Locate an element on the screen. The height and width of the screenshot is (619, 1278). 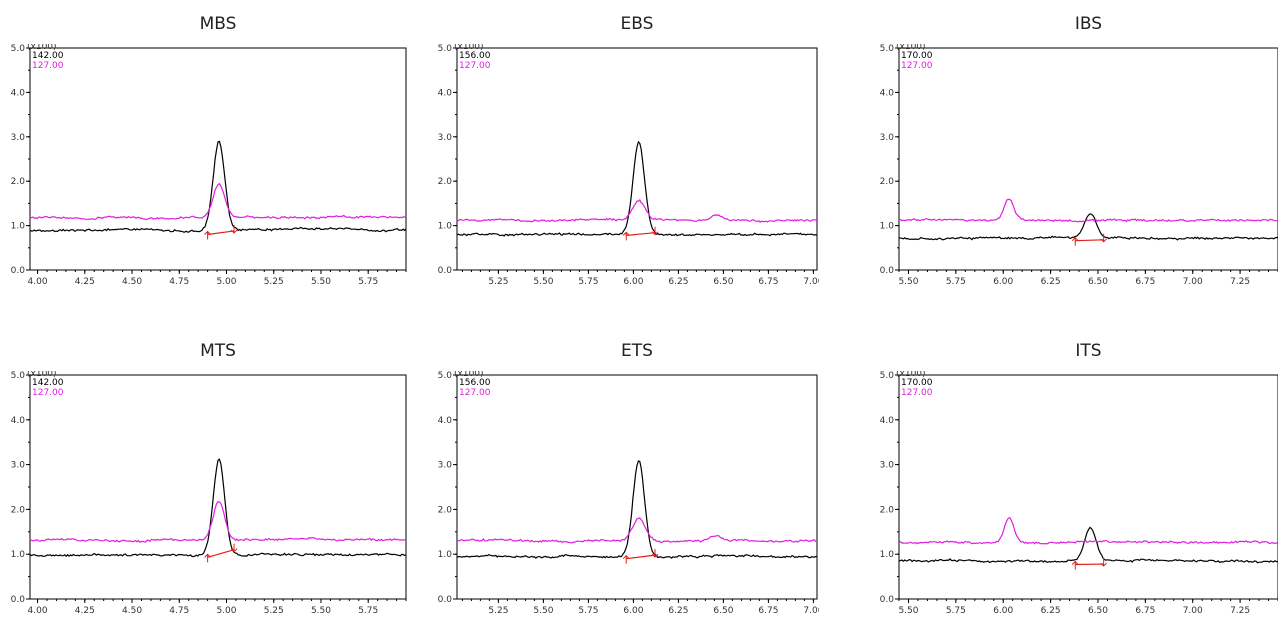
x-tick-label: 7.25 is located at coordinates (1240, 282).